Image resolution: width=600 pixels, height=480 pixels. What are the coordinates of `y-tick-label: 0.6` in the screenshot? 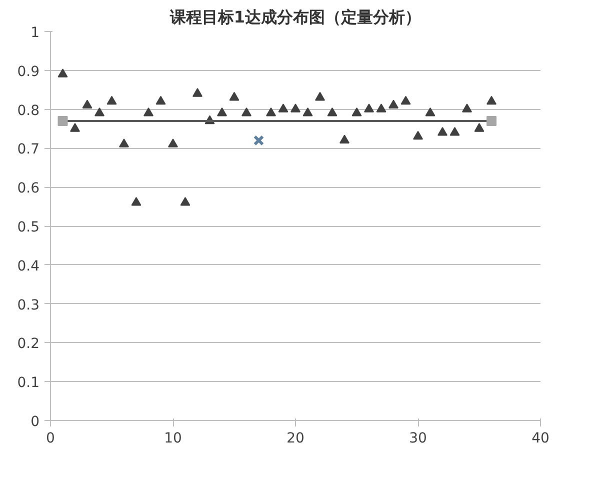 It's located at (28, 188).